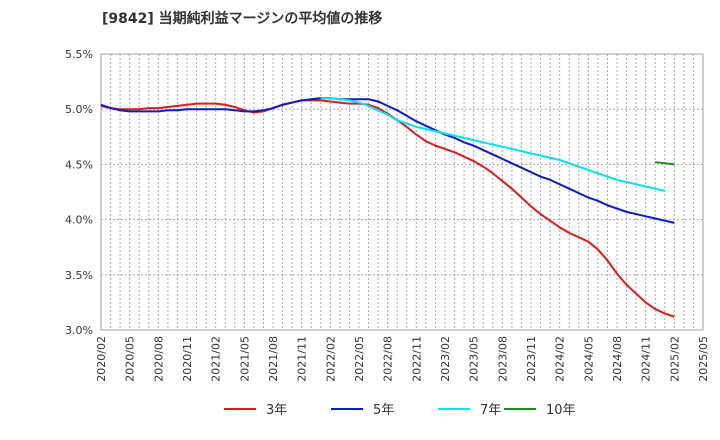 This screenshot has height=440, width=720. I want to click on x-tick-label: 2024/05, so click(588, 359).